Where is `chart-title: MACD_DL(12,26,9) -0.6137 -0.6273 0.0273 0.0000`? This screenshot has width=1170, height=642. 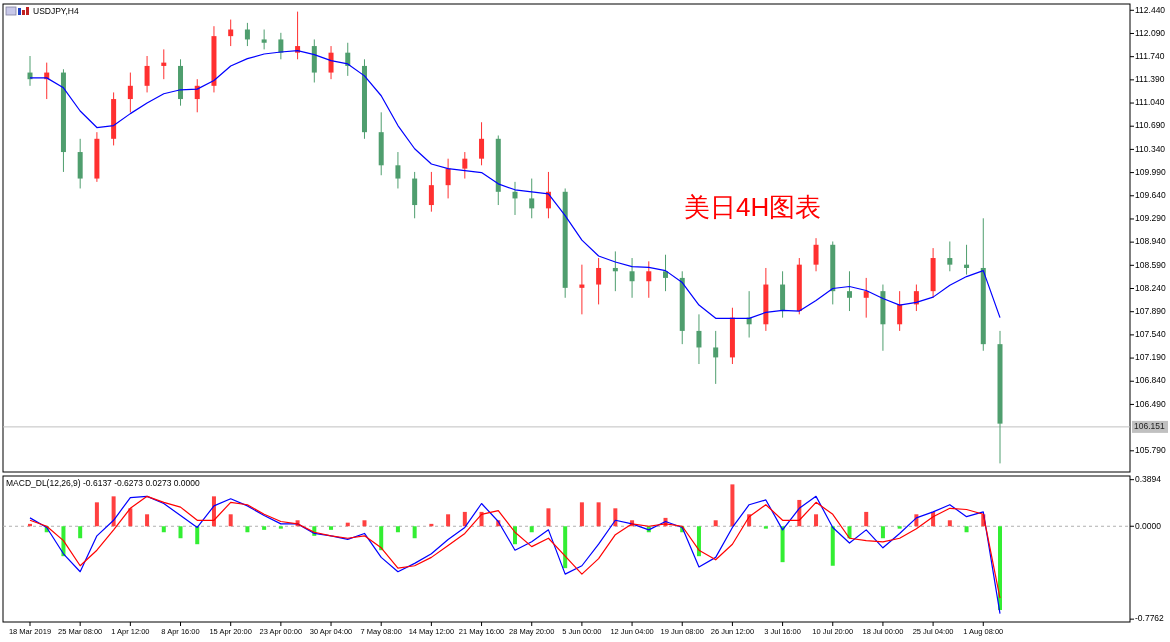 chart-title: MACD_DL(12,26,9) -0.6137 -0.6273 0.0273 0.0000 is located at coordinates (103, 483).